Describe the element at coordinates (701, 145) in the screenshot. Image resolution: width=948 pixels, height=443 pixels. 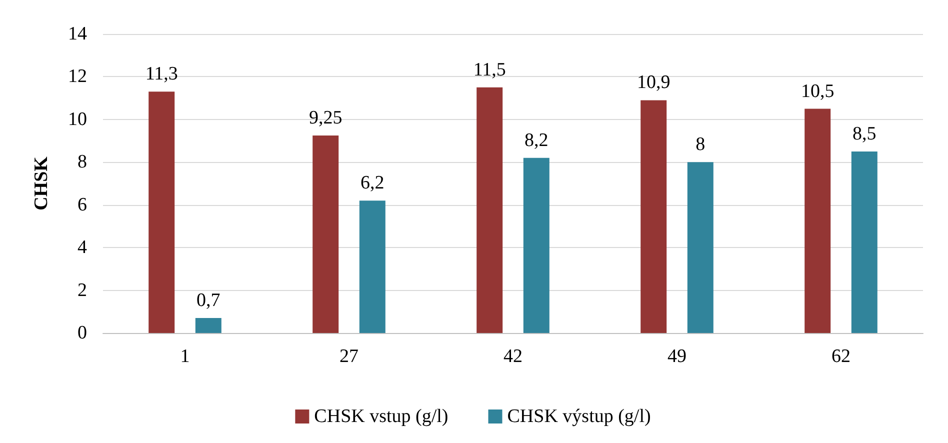
I see `data-label: 8` at that location.